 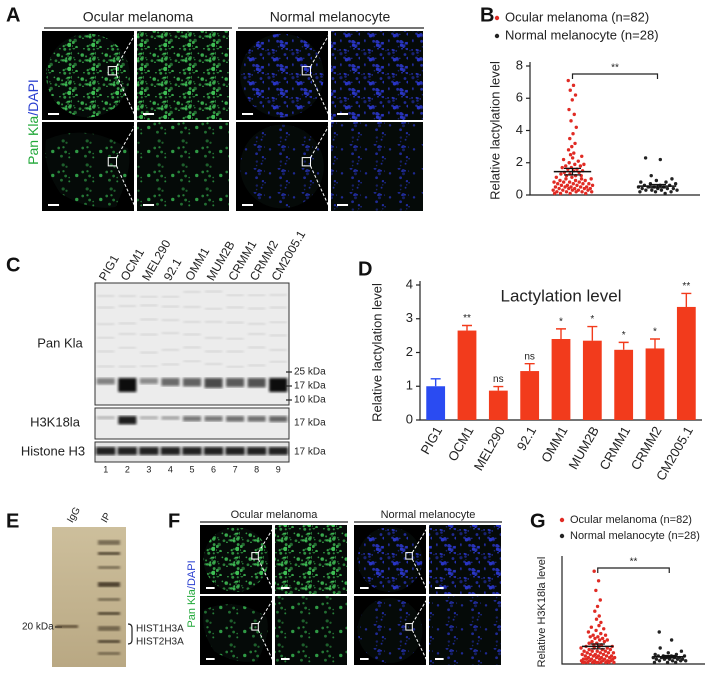 I want to click on y-tick-label: 3, so click(x=409, y=317).